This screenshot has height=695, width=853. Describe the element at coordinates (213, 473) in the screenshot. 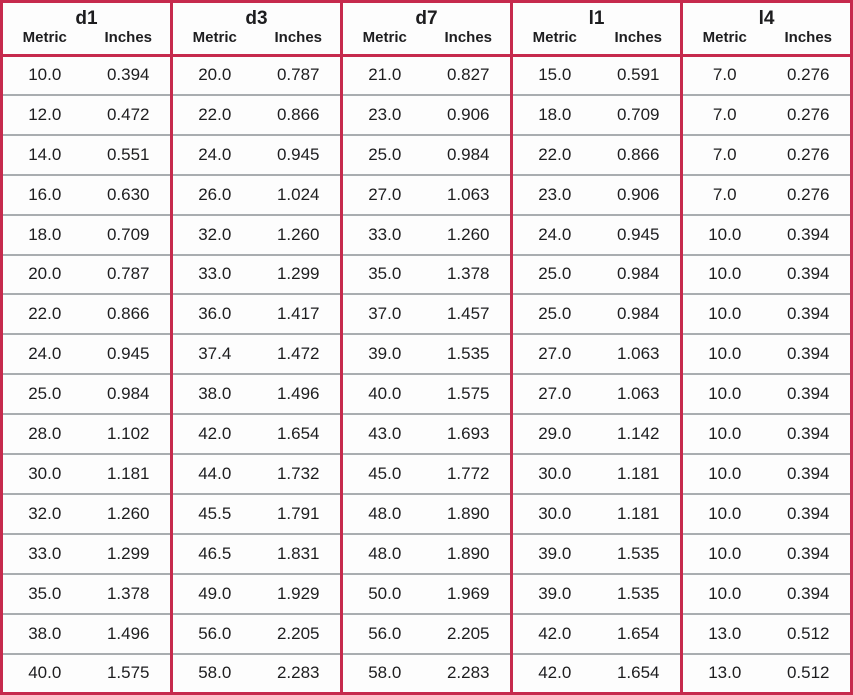

I see `metric-value: 44.0` at that location.